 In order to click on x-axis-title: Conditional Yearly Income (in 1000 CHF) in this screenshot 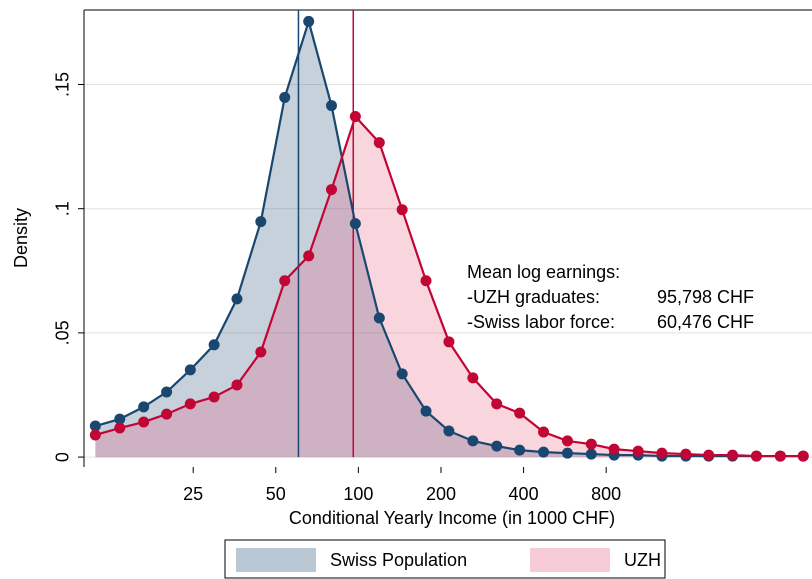, I will do `click(452, 518)`.